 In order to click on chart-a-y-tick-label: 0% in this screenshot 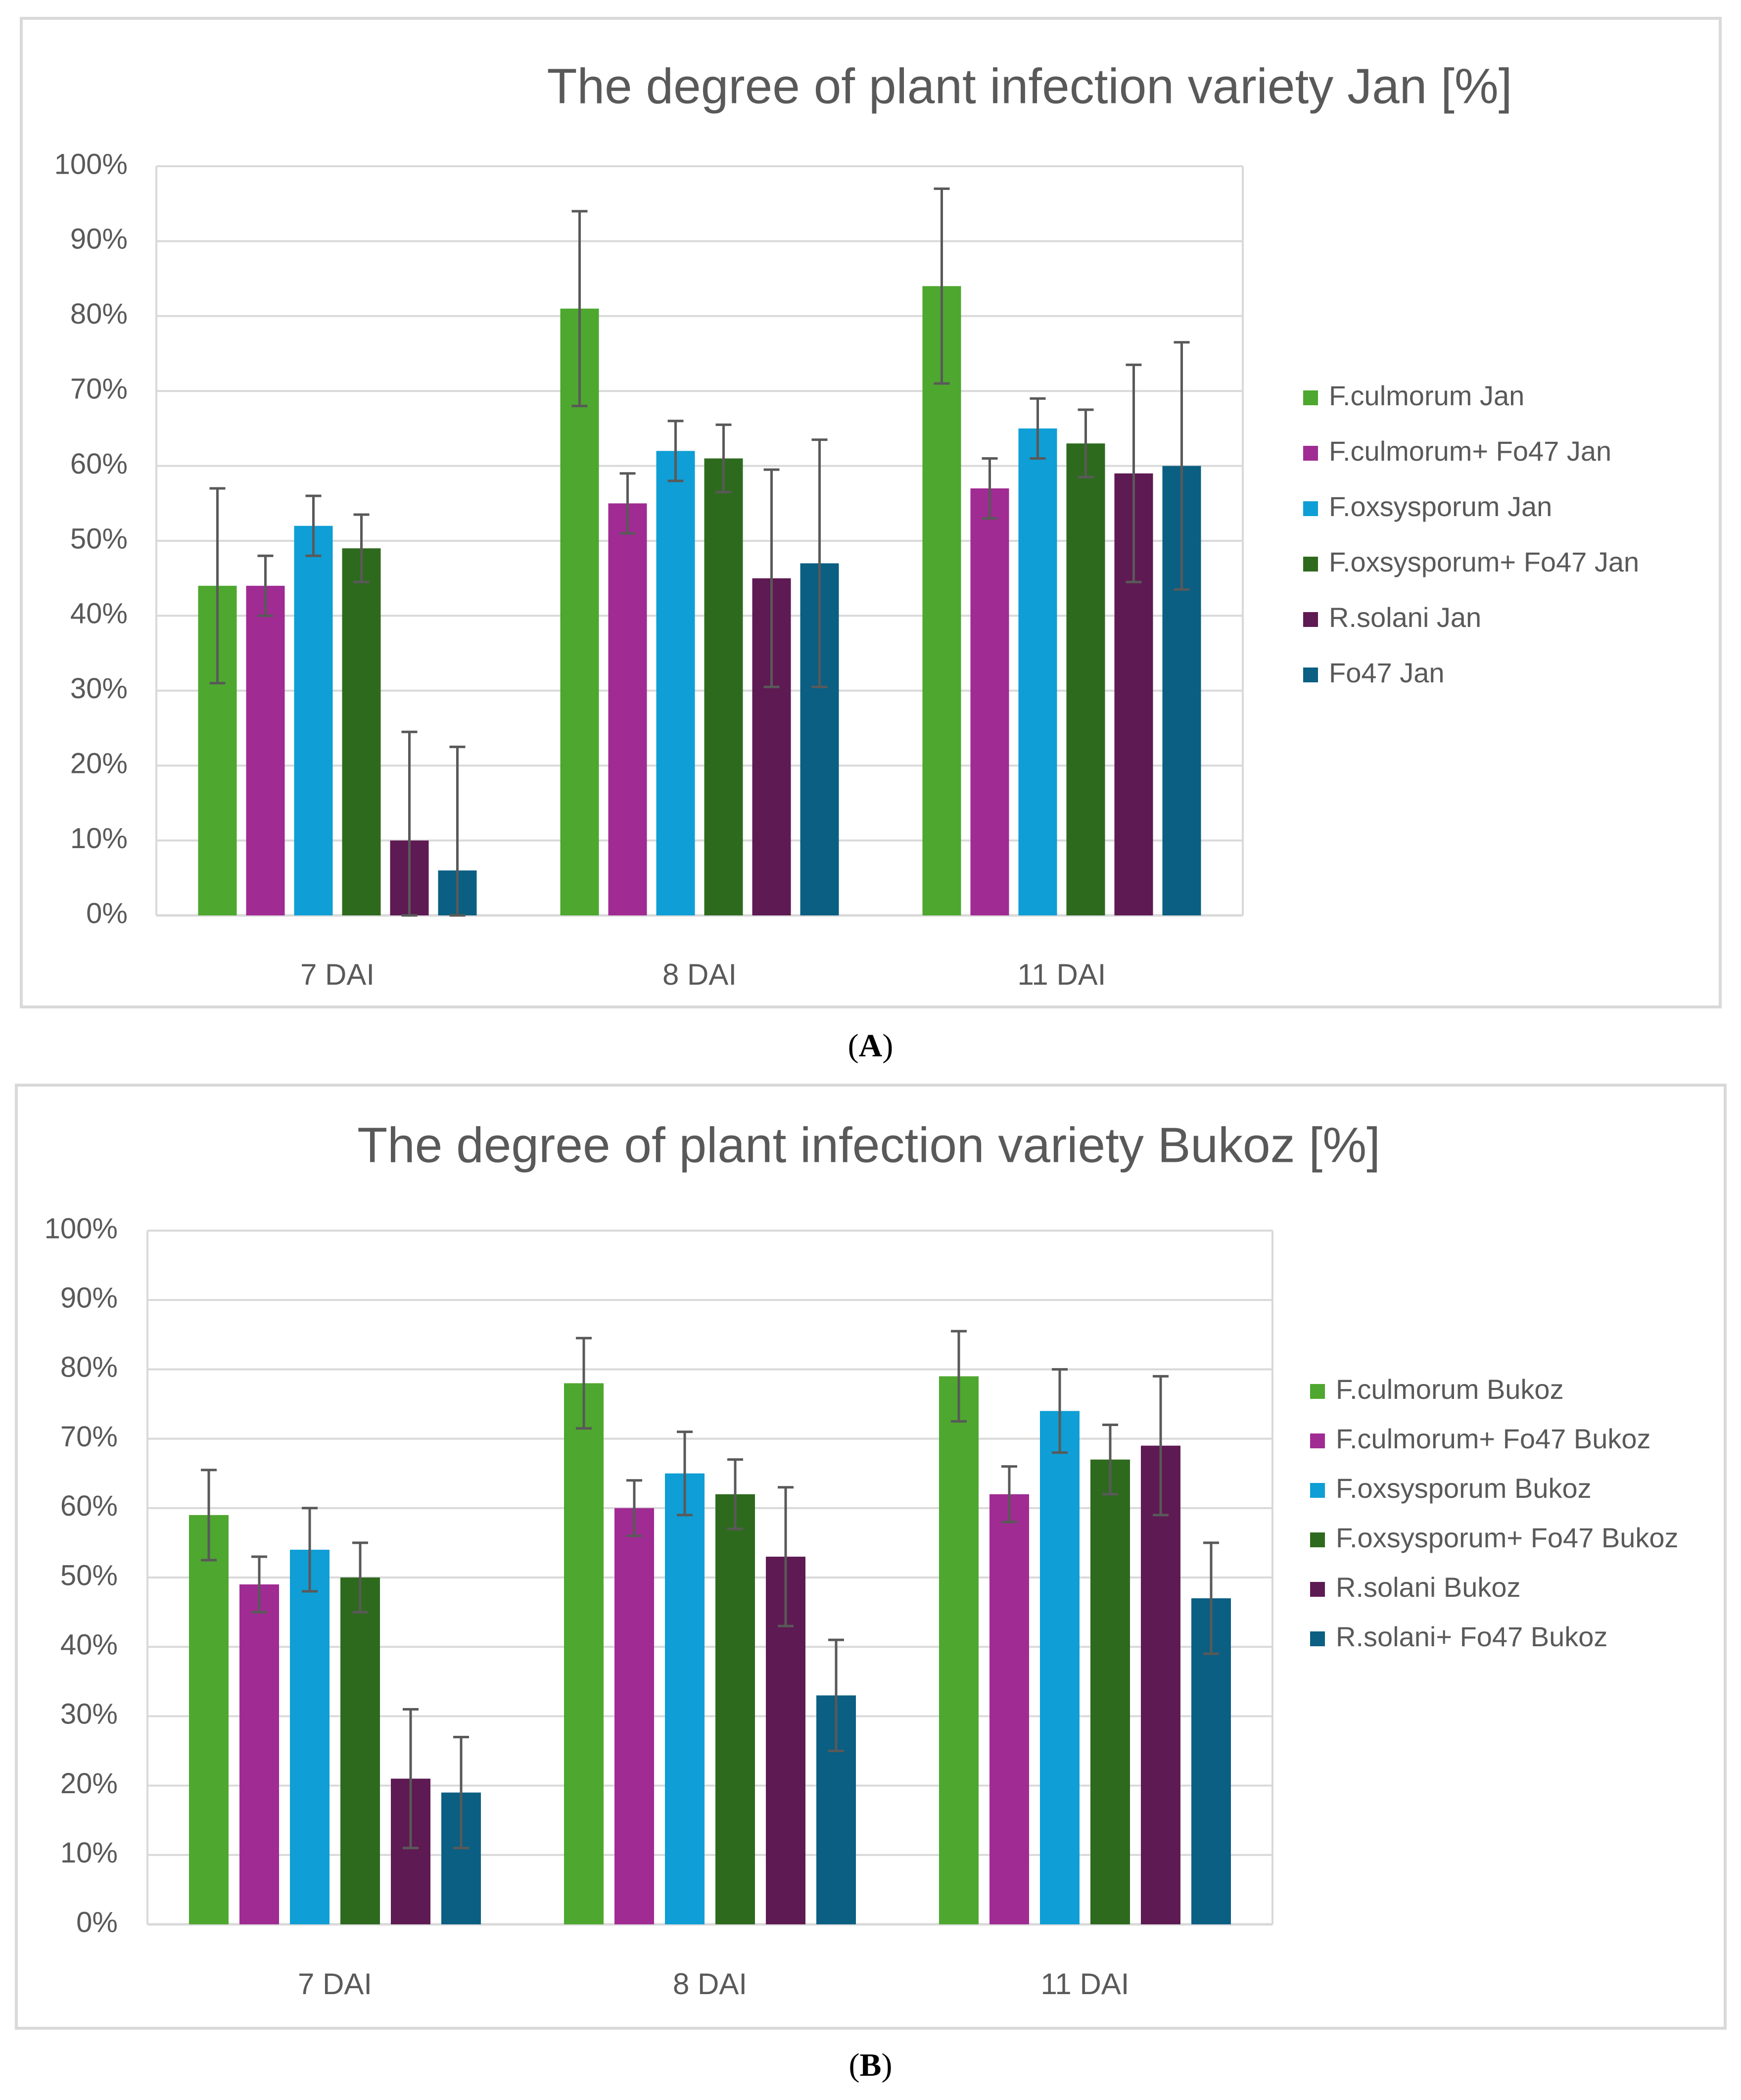, I will do `click(107, 913)`.